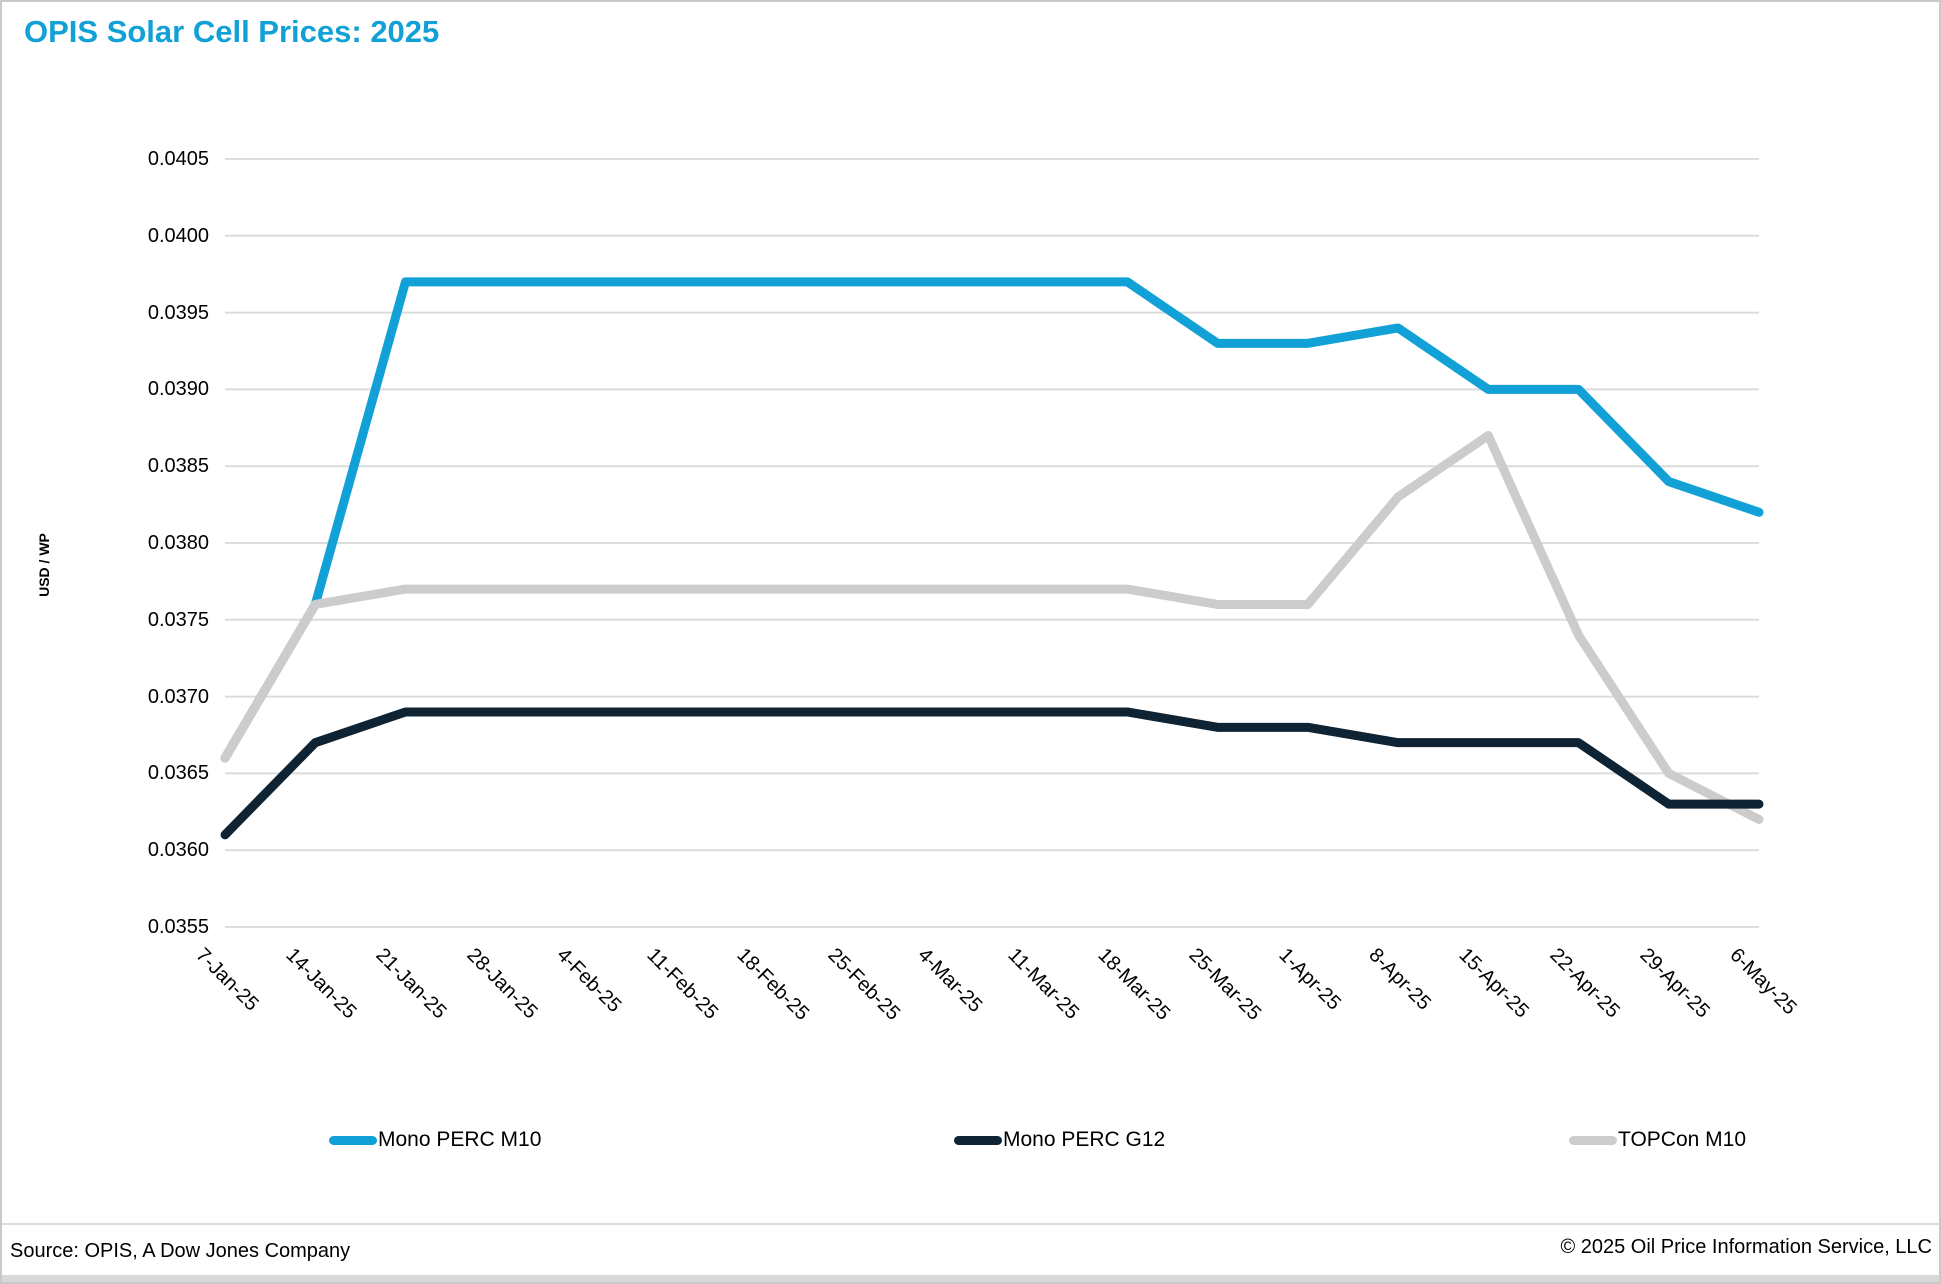 The width and height of the screenshot is (1941, 1284). What do you see at coordinates (178, 696) in the screenshot?
I see `y-axis-tick-label: 0.0370` at bounding box center [178, 696].